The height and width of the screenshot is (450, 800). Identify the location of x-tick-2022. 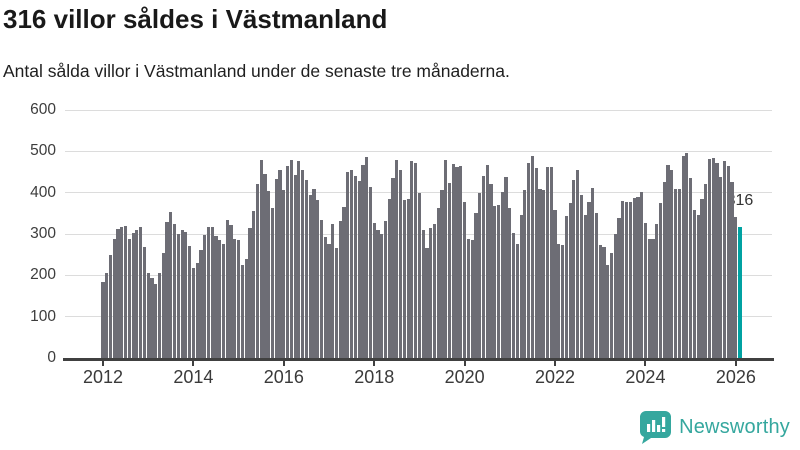
(555, 363).